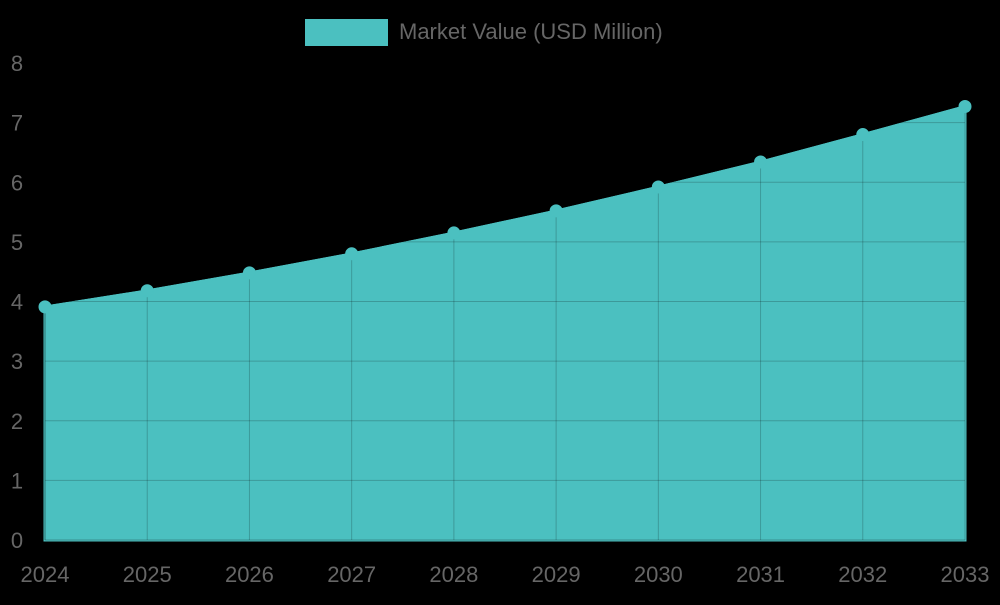 The width and height of the screenshot is (1000, 605). What do you see at coordinates (453, 574) in the screenshot?
I see `x-tick-label: 2028` at bounding box center [453, 574].